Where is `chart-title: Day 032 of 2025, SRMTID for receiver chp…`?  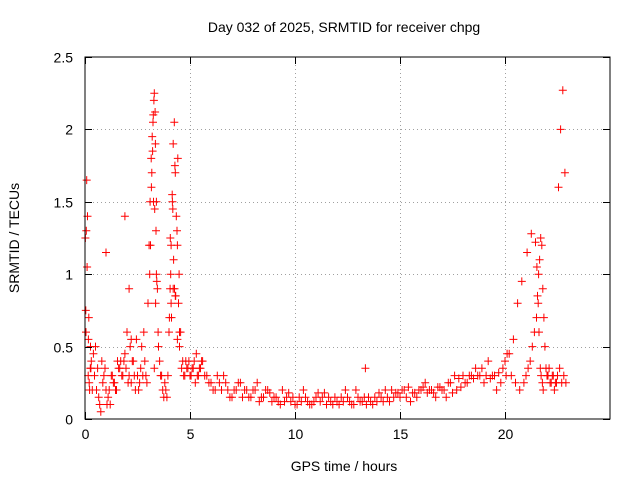
chart-title: Day 032 of 2025, SRMTID for receiver chp… is located at coordinates (344, 27).